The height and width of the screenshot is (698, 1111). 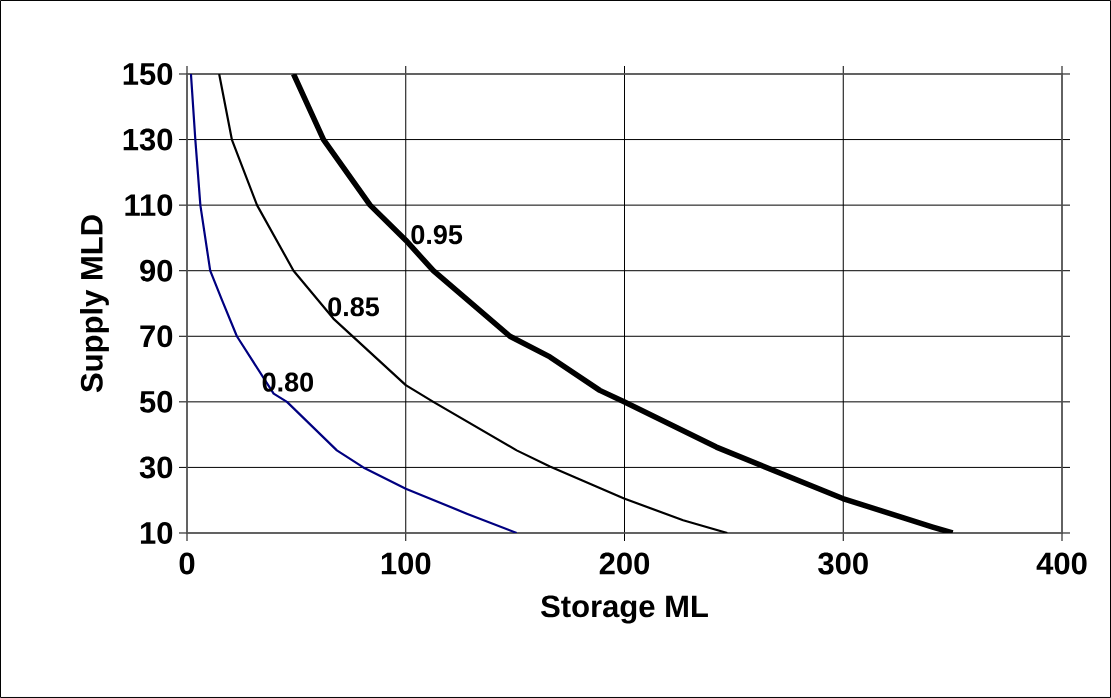 What do you see at coordinates (156, 533) in the screenshot?
I see `y-tick-label: 10` at bounding box center [156, 533].